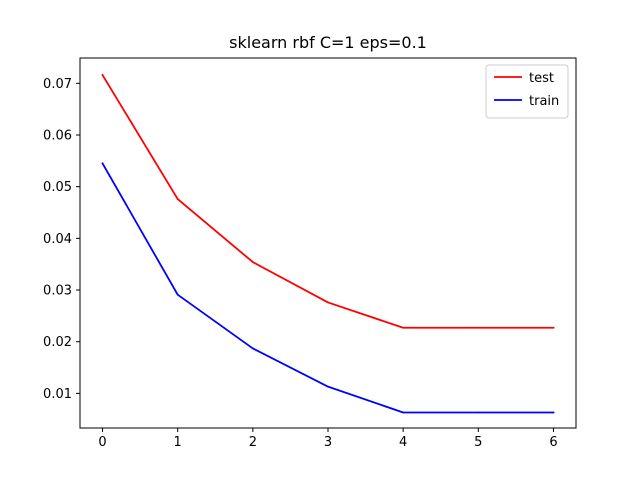  What do you see at coordinates (57, 342) in the screenshot?
I see `y-tick-label: 0.02` at bounding box center [57, 342].